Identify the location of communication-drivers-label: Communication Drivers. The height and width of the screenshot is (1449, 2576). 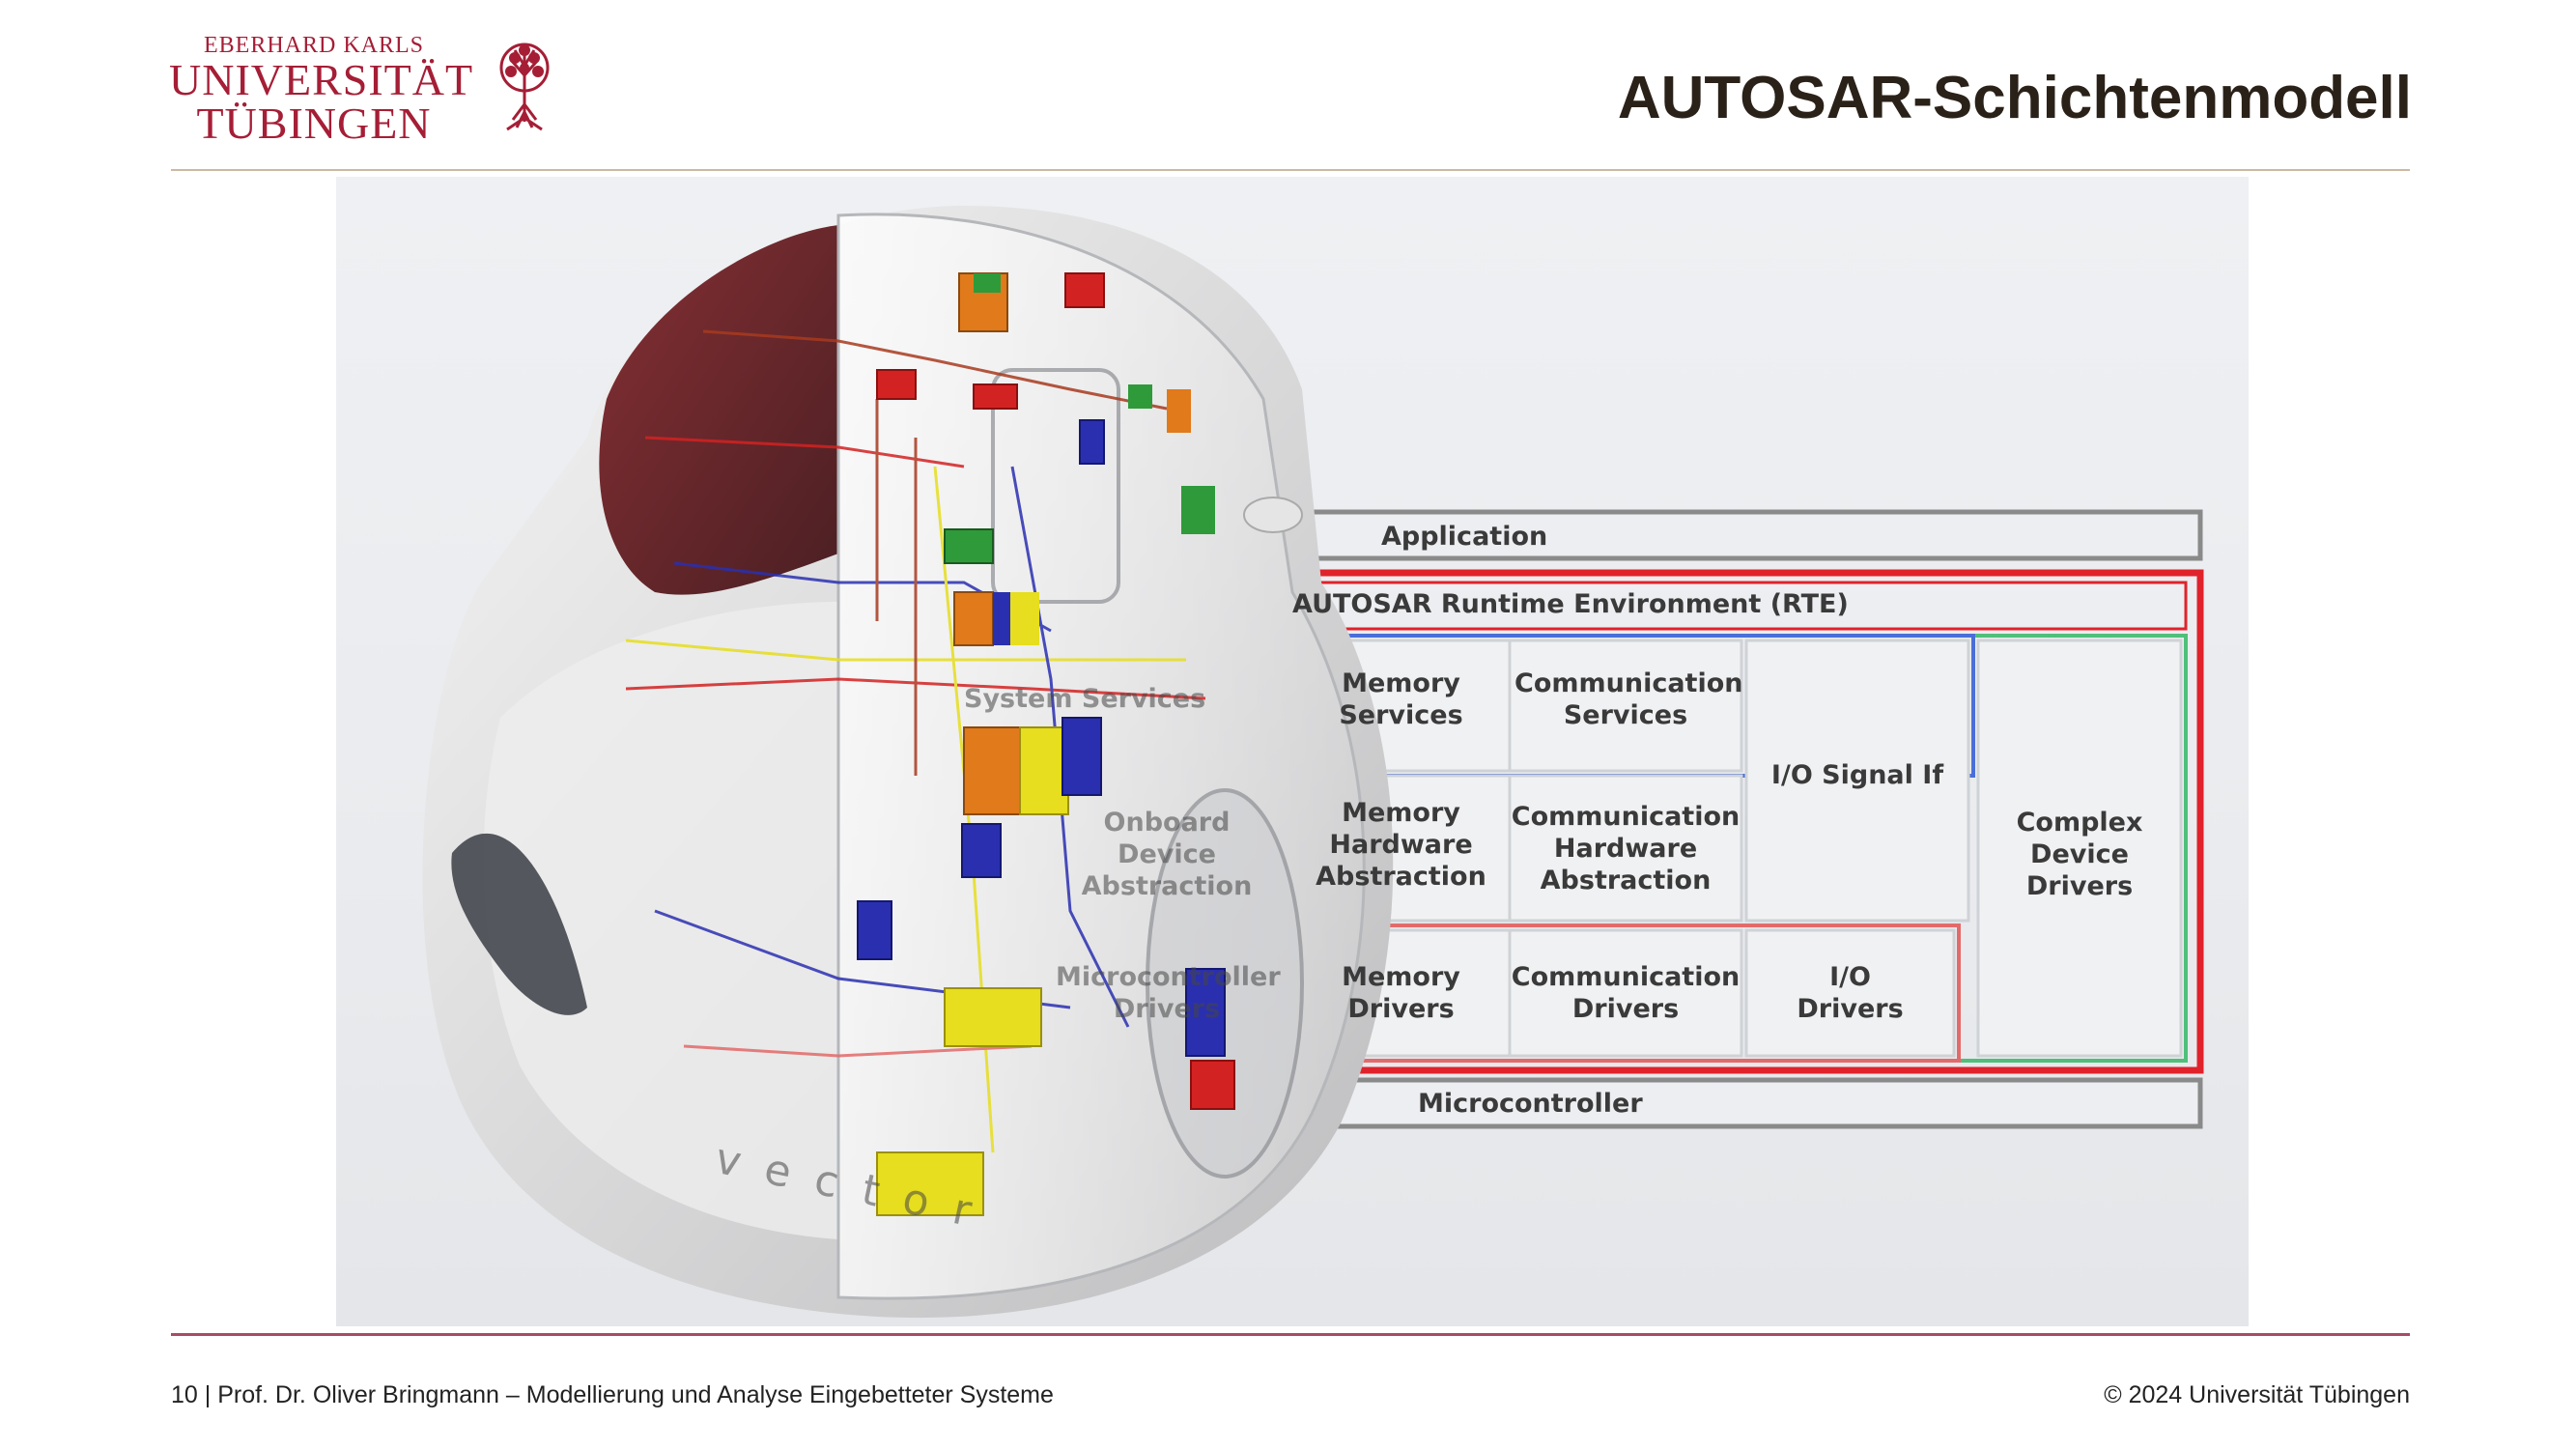
(1626, 993).